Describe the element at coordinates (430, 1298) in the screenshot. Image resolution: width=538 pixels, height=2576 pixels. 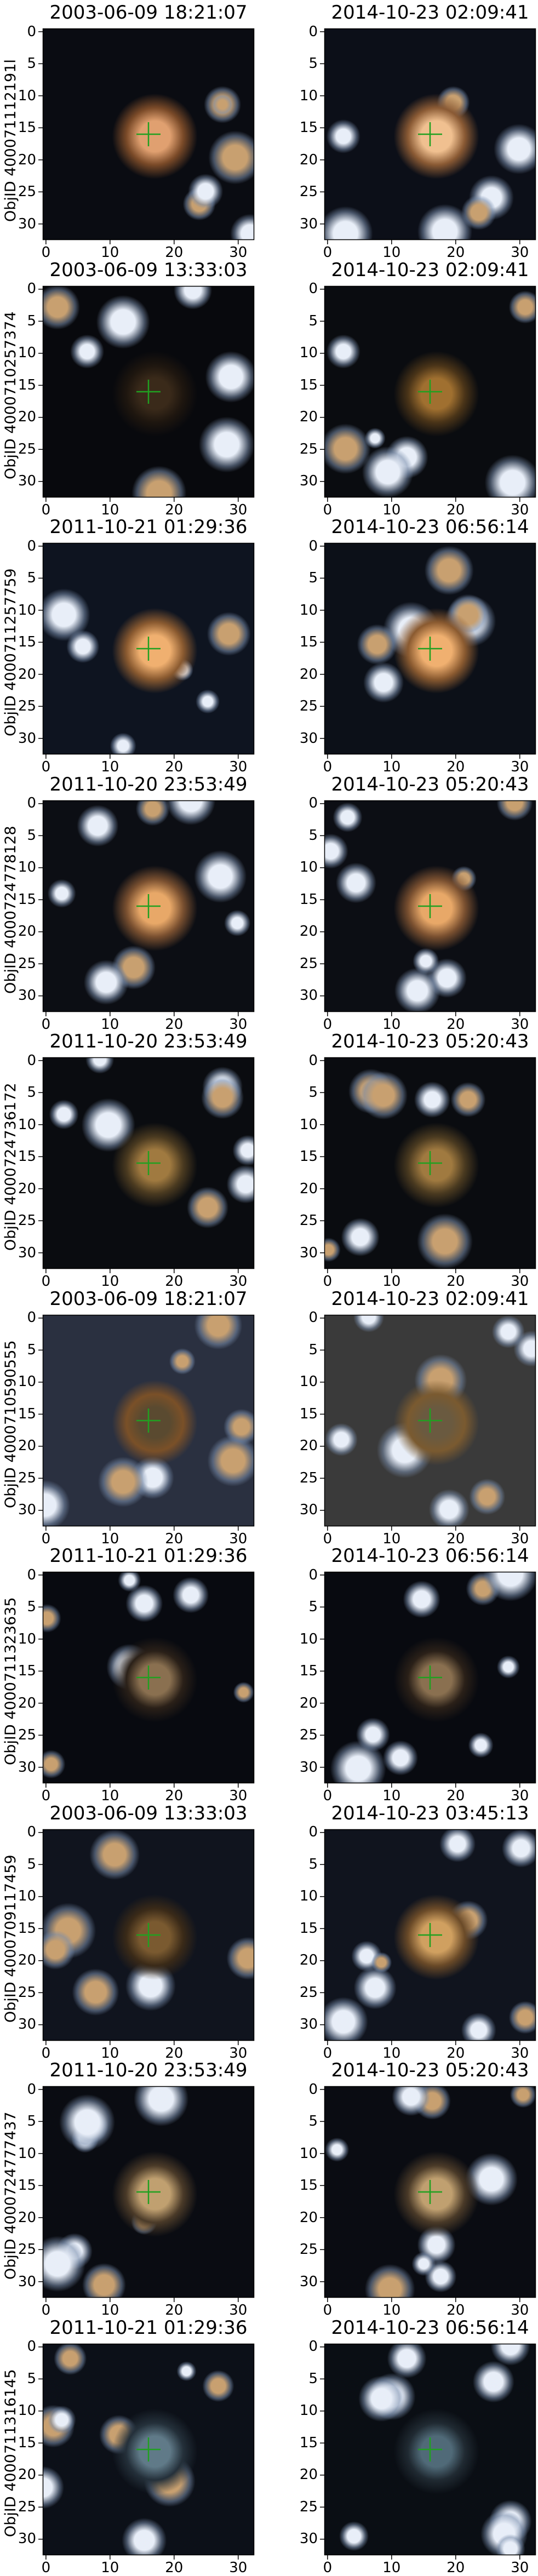
I see `panel-title: 2014-10-23 02:09:41` at that location.